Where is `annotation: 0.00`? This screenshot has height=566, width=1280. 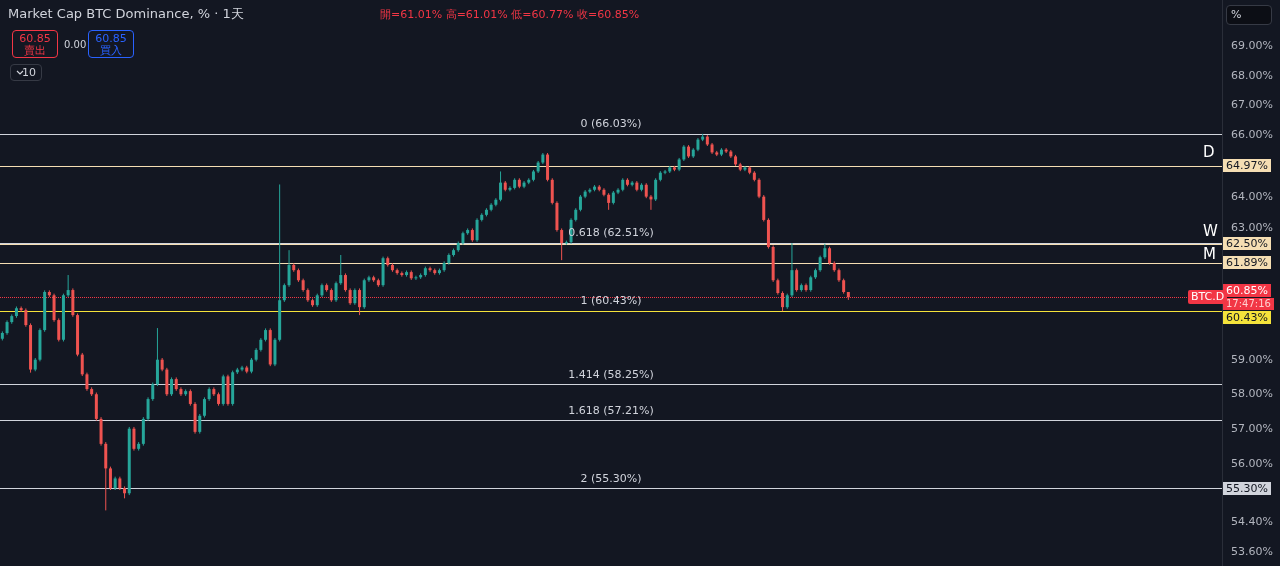 annotation: 0.00 is located at coordinates (75, 44).